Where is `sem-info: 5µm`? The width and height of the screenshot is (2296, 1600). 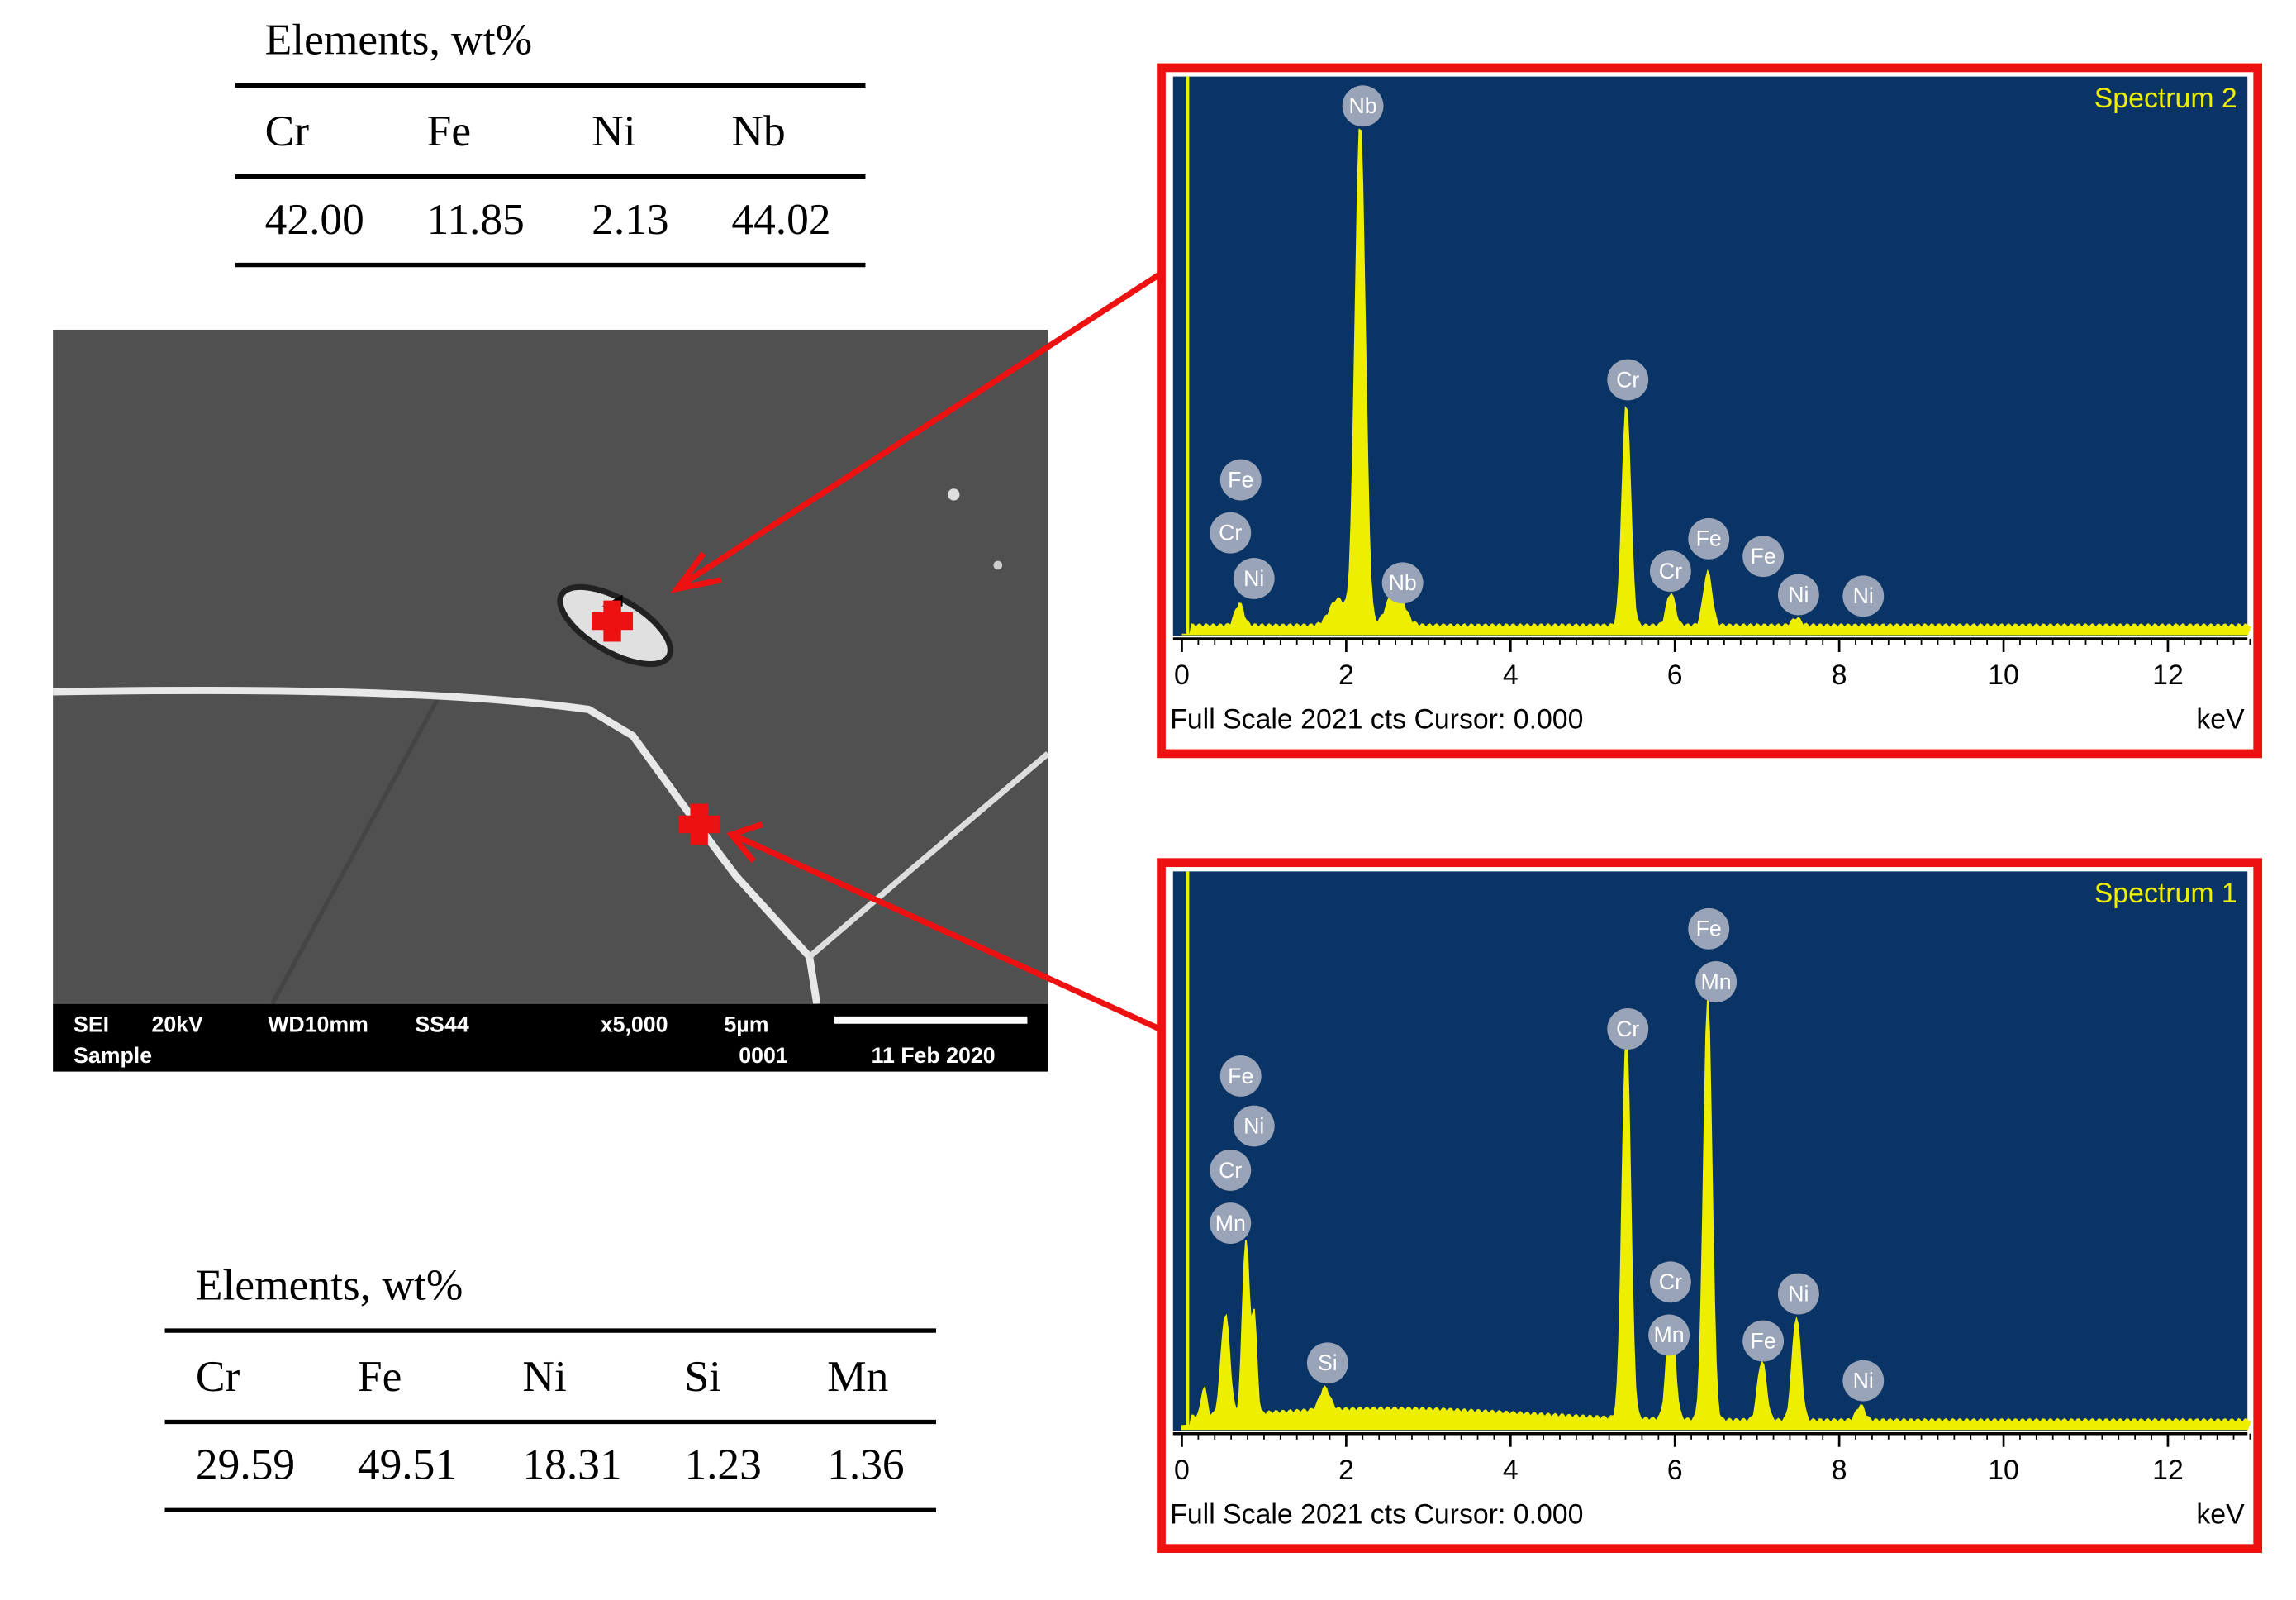 sem-info: 5µm is located at coordinates (746, 1024).